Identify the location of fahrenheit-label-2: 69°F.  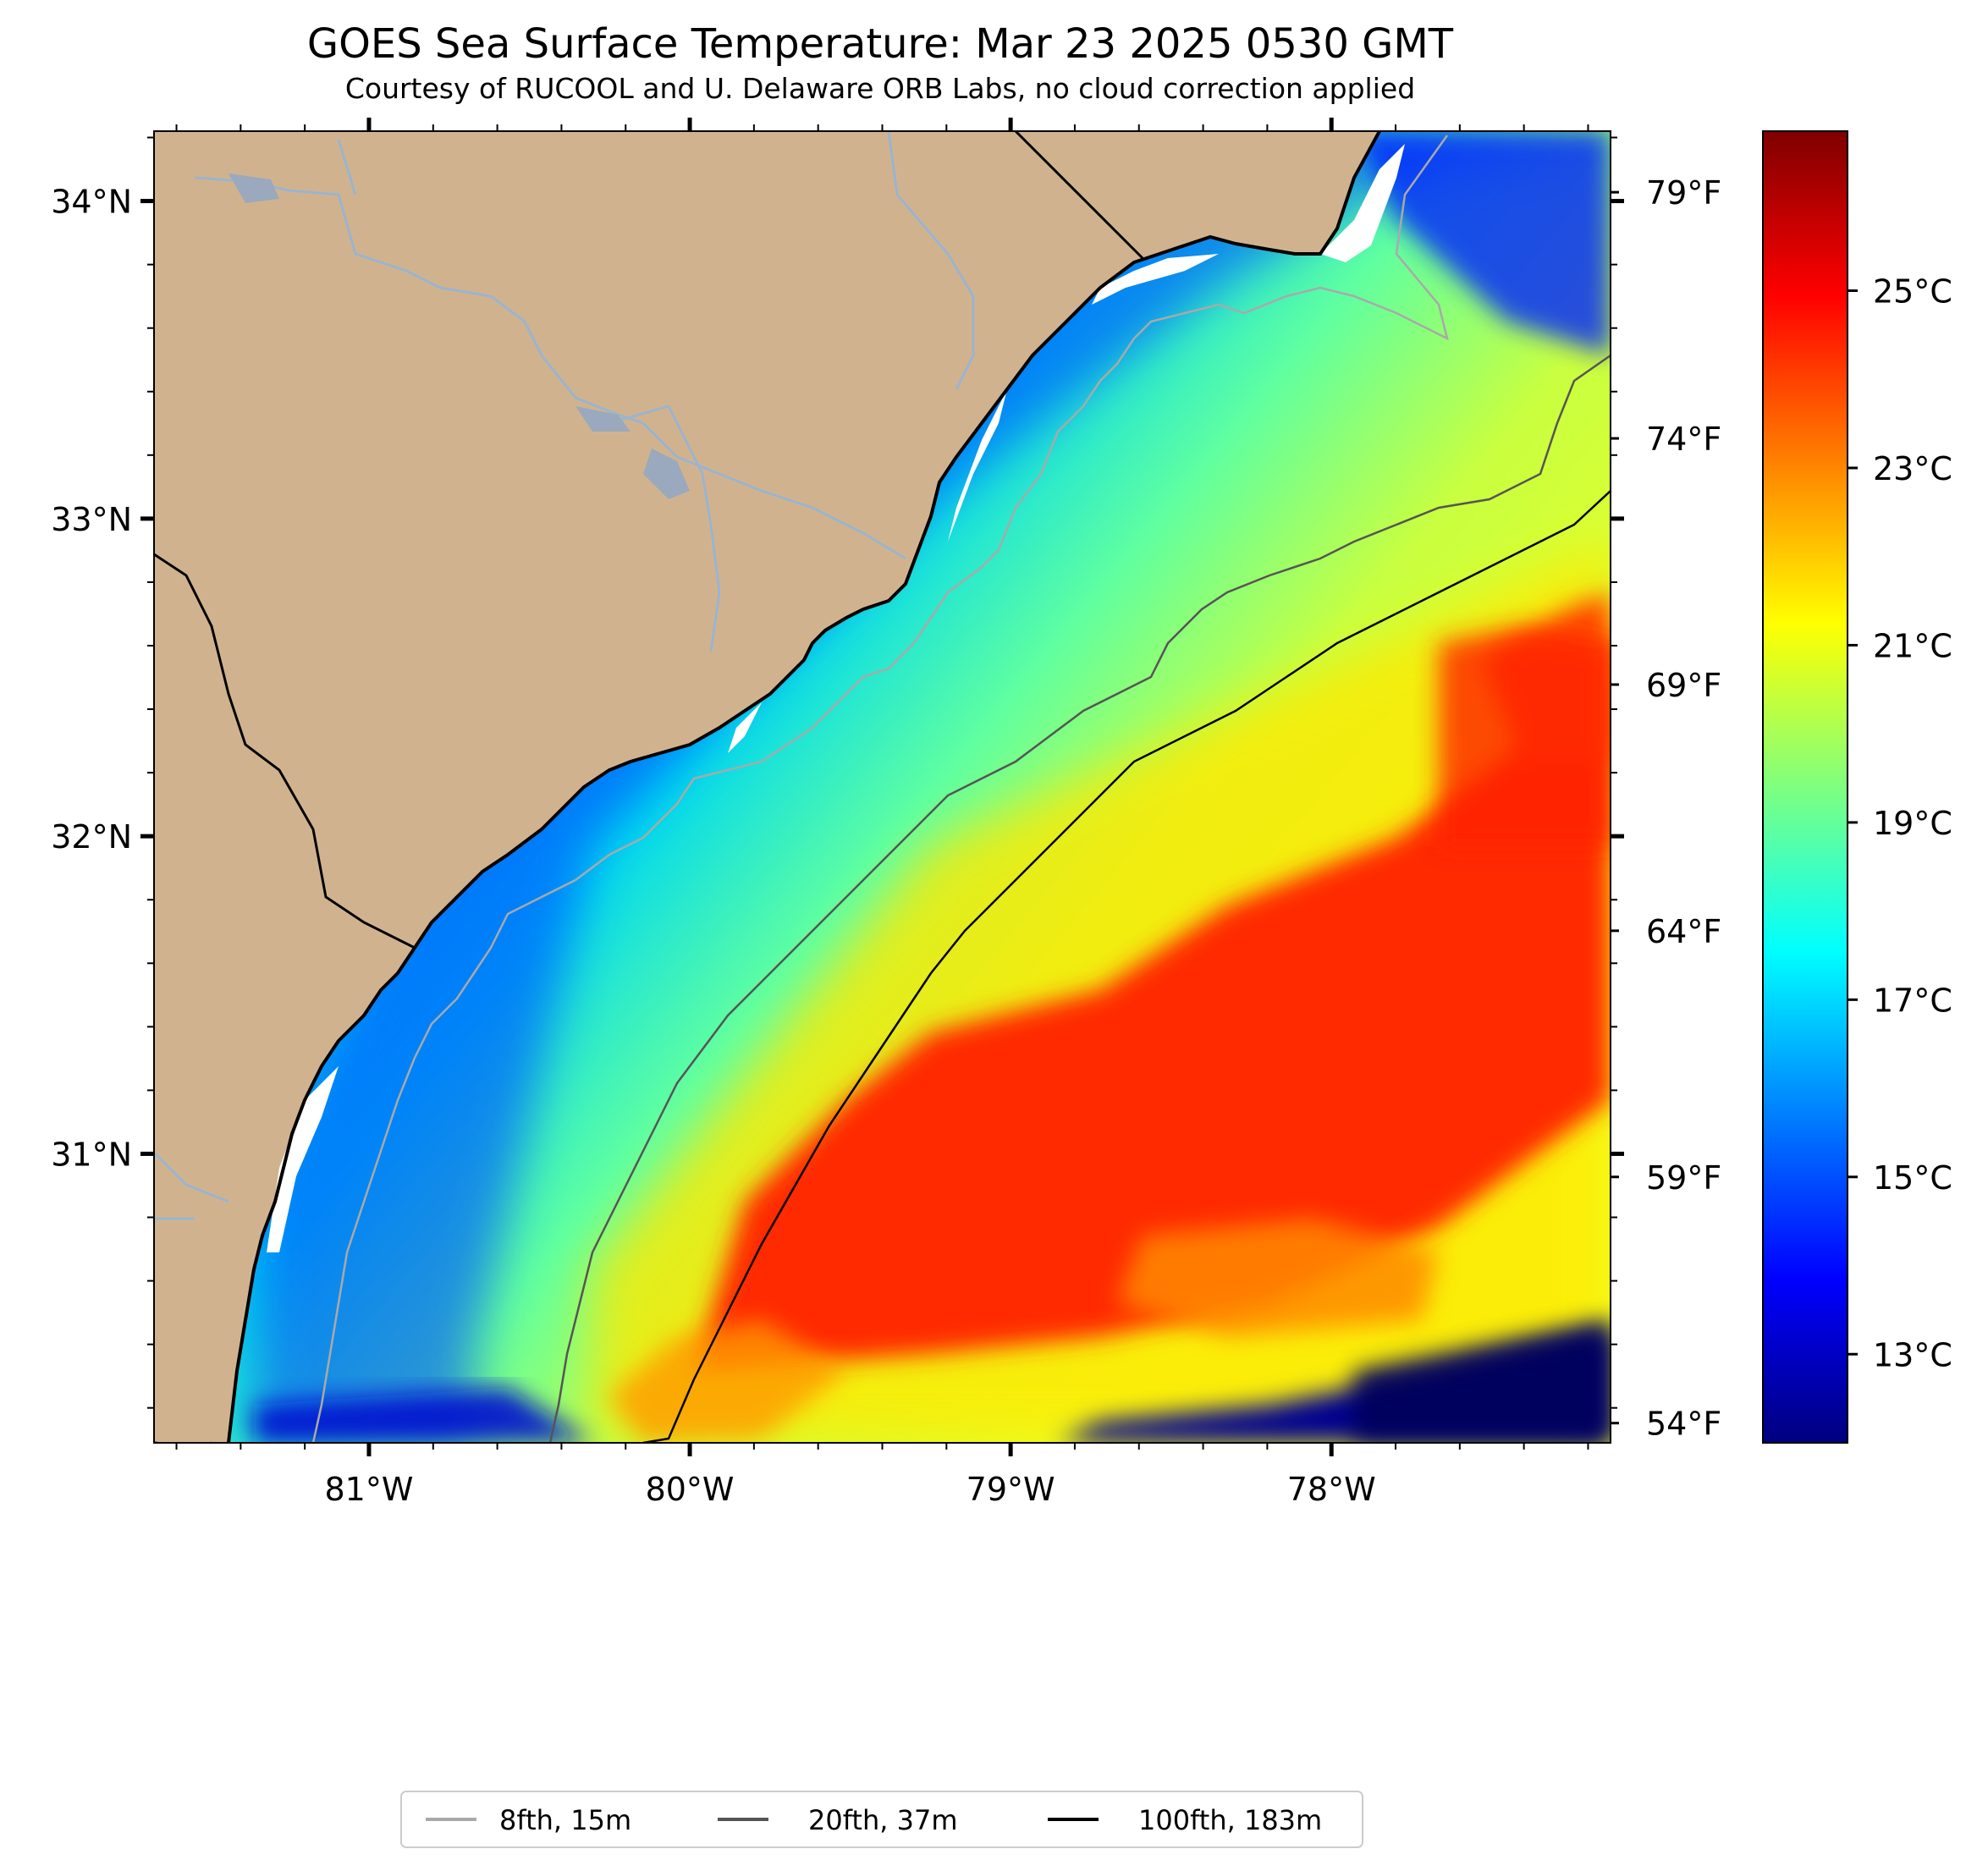
(1683, 686).